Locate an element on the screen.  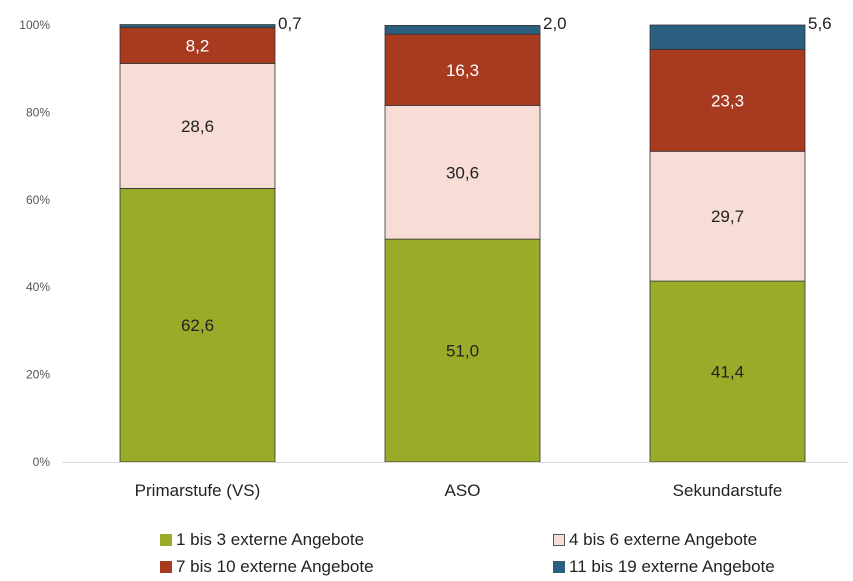
legend-item: 1 bis 3 externe Angebote is located at coordinates (262, 540).